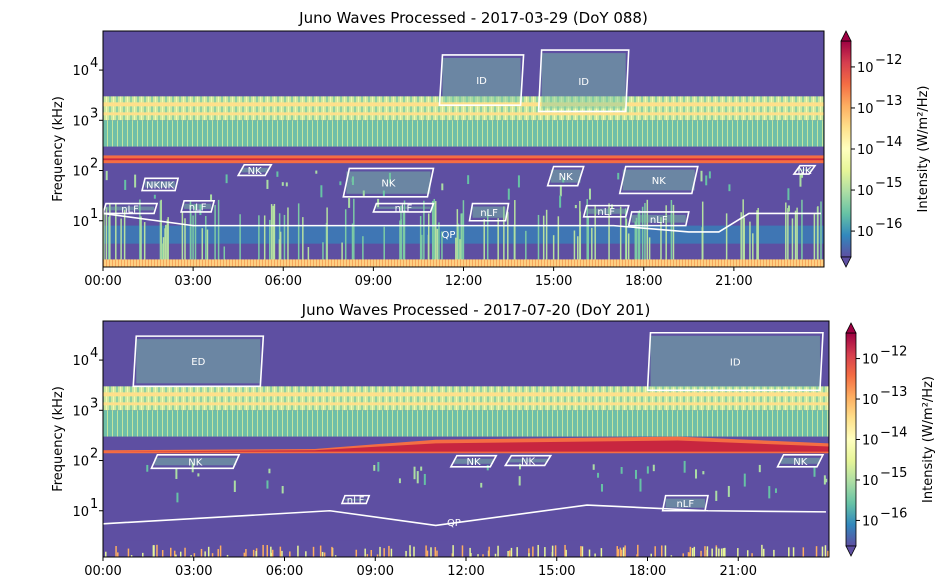  Describe the element at coordinates (893, 392) in the screenshot. I see `colorbar-tick-exponent: −13` at that location.